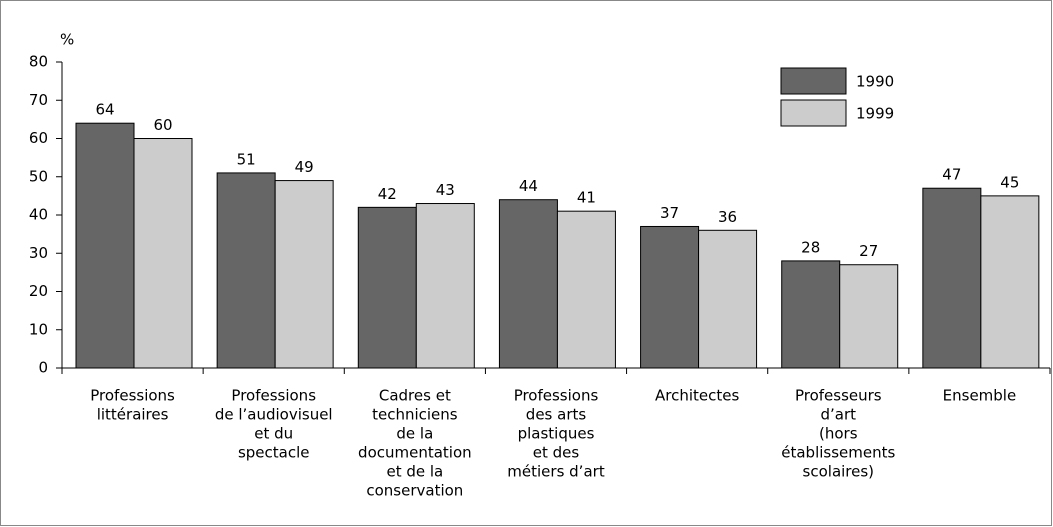 This screenshot has width=1053, height=527. I want to click on x-tick-label: (hors, so click(838, 434).